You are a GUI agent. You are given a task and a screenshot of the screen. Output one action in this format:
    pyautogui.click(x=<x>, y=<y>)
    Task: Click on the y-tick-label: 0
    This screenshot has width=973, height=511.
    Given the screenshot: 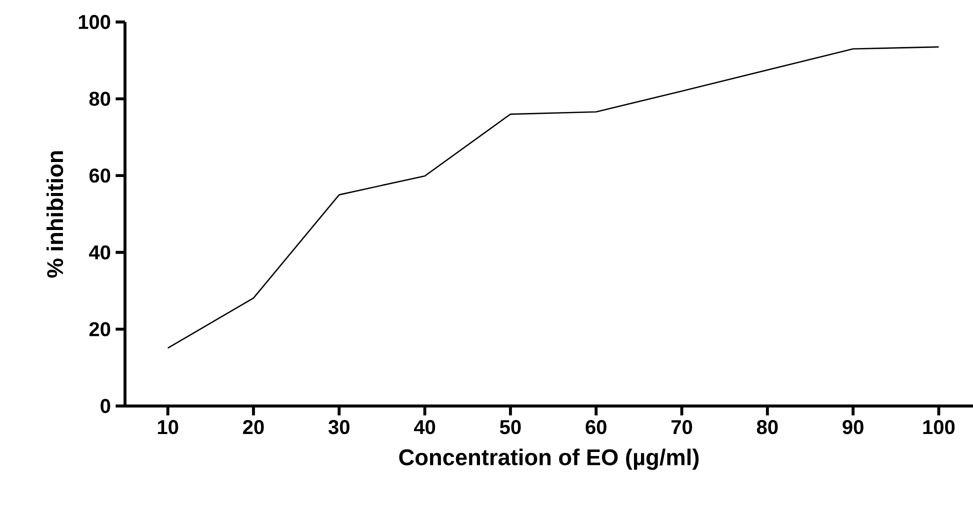 What is the action you would take?
    pyautogui.click(x=105, y=406)
    